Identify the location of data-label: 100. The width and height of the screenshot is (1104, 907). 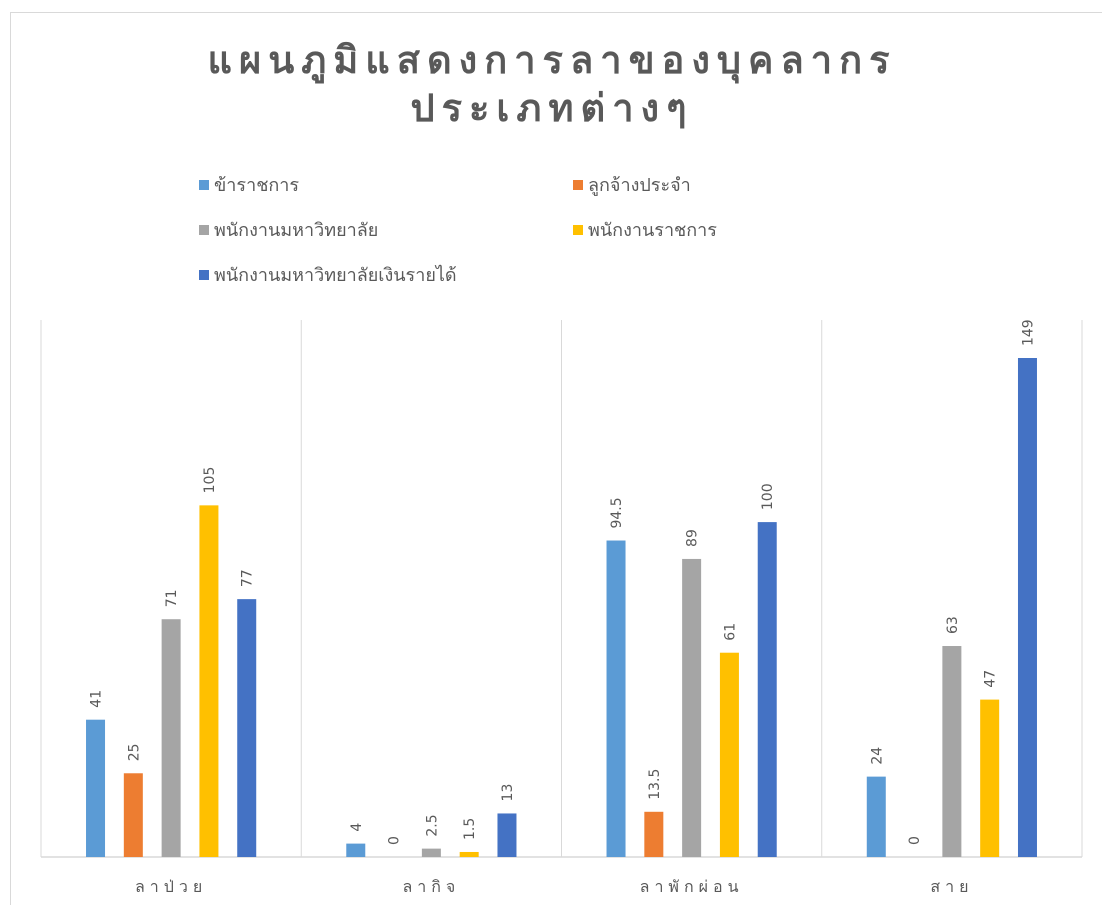
(768, 496).